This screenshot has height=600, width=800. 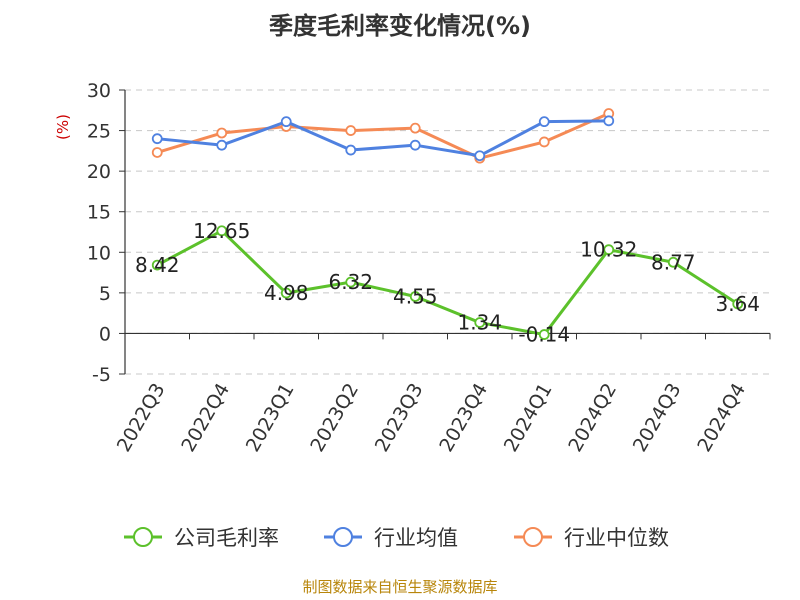 I want to click on x-tick-label: 2023Q3, so click(x=399, y=418).